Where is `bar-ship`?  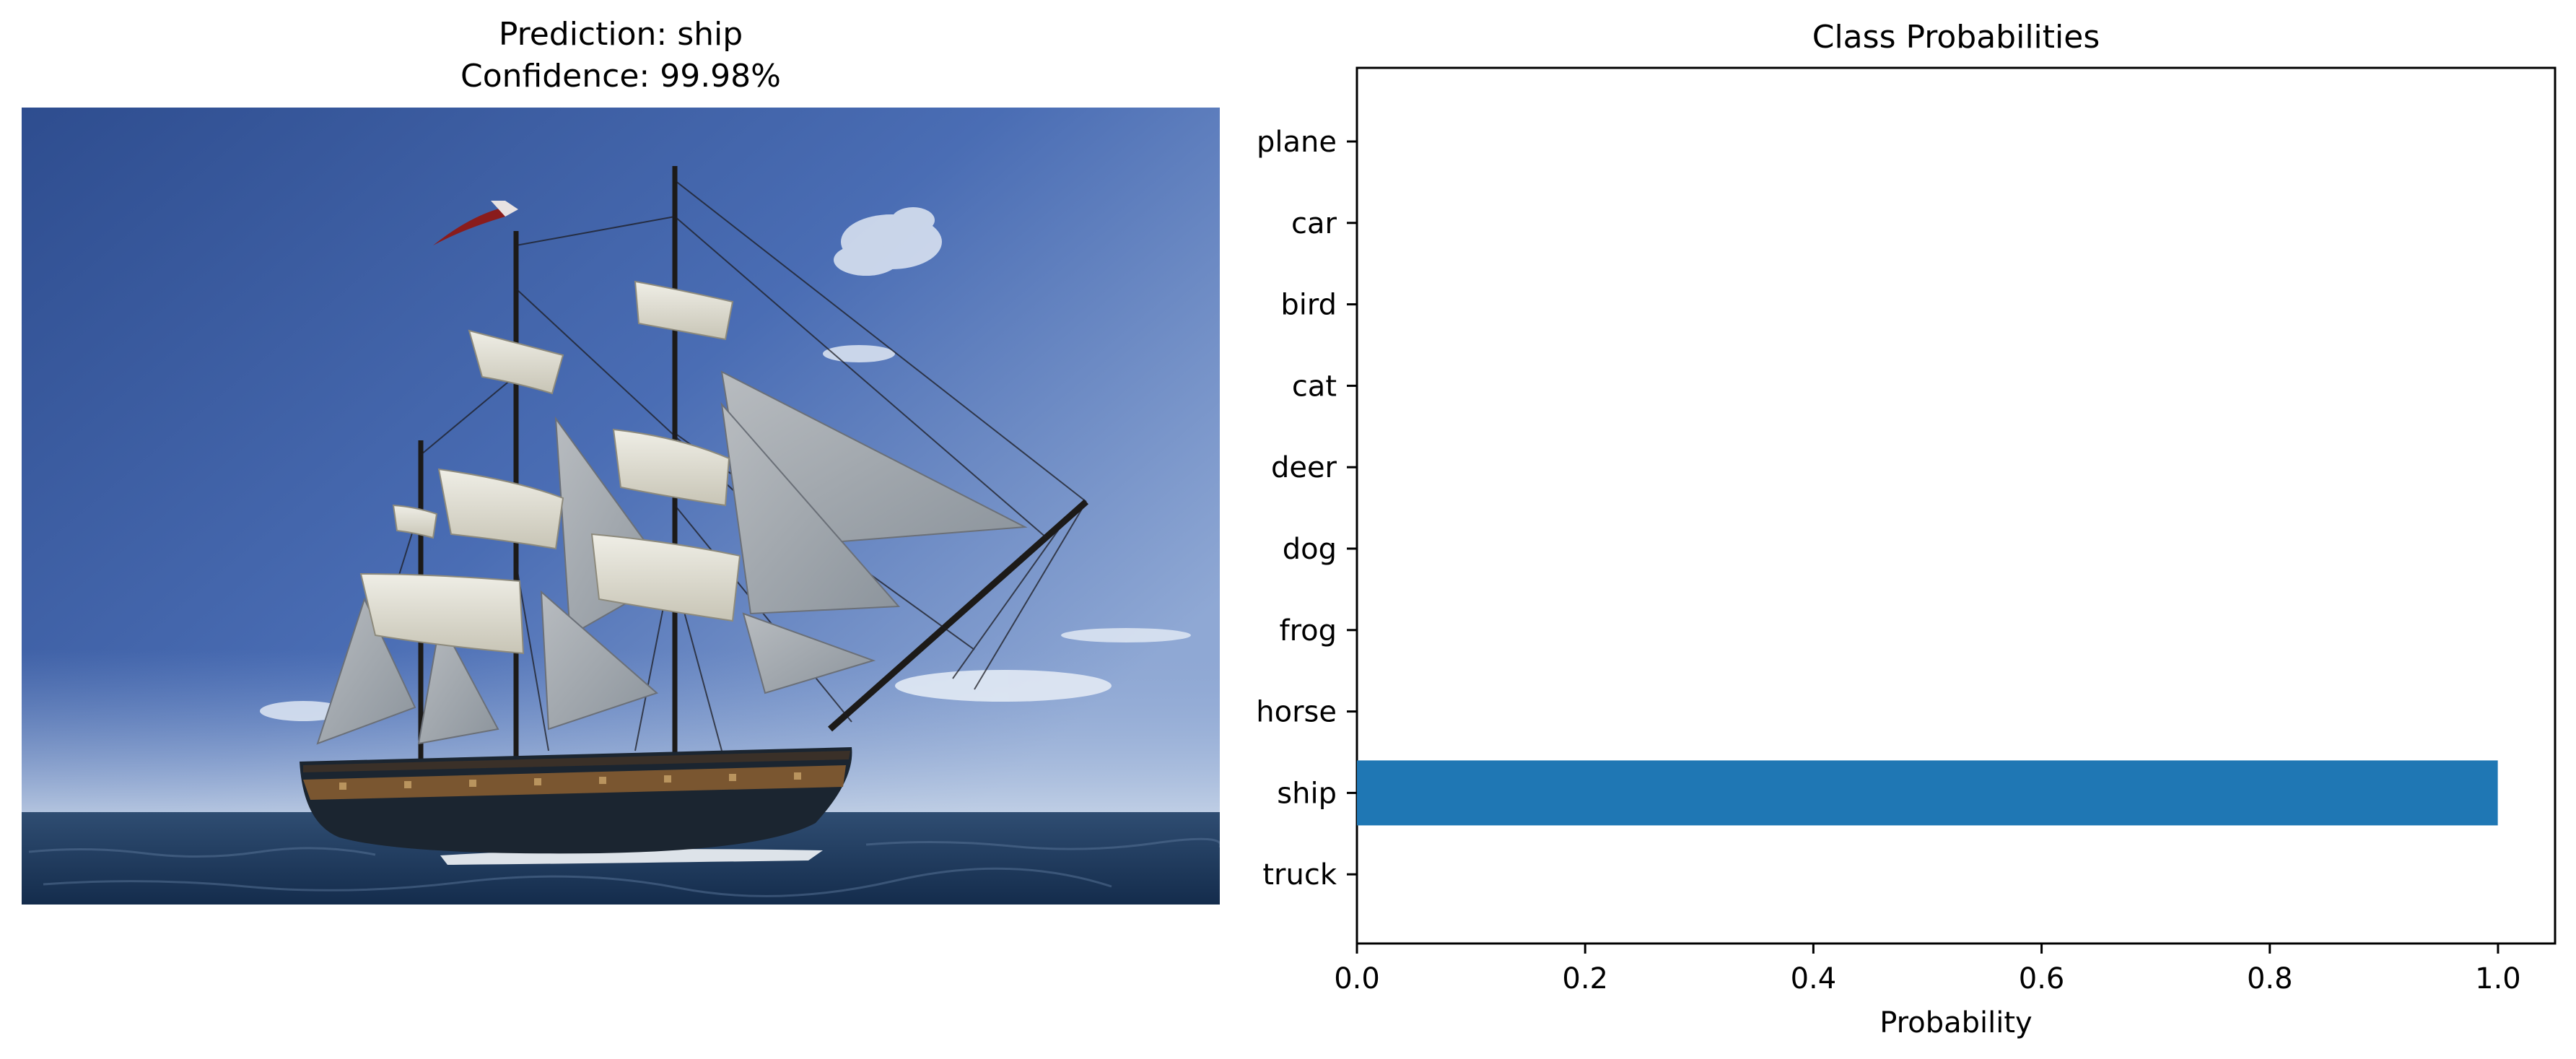
bar-ship is located at coordinates (1927, 793).